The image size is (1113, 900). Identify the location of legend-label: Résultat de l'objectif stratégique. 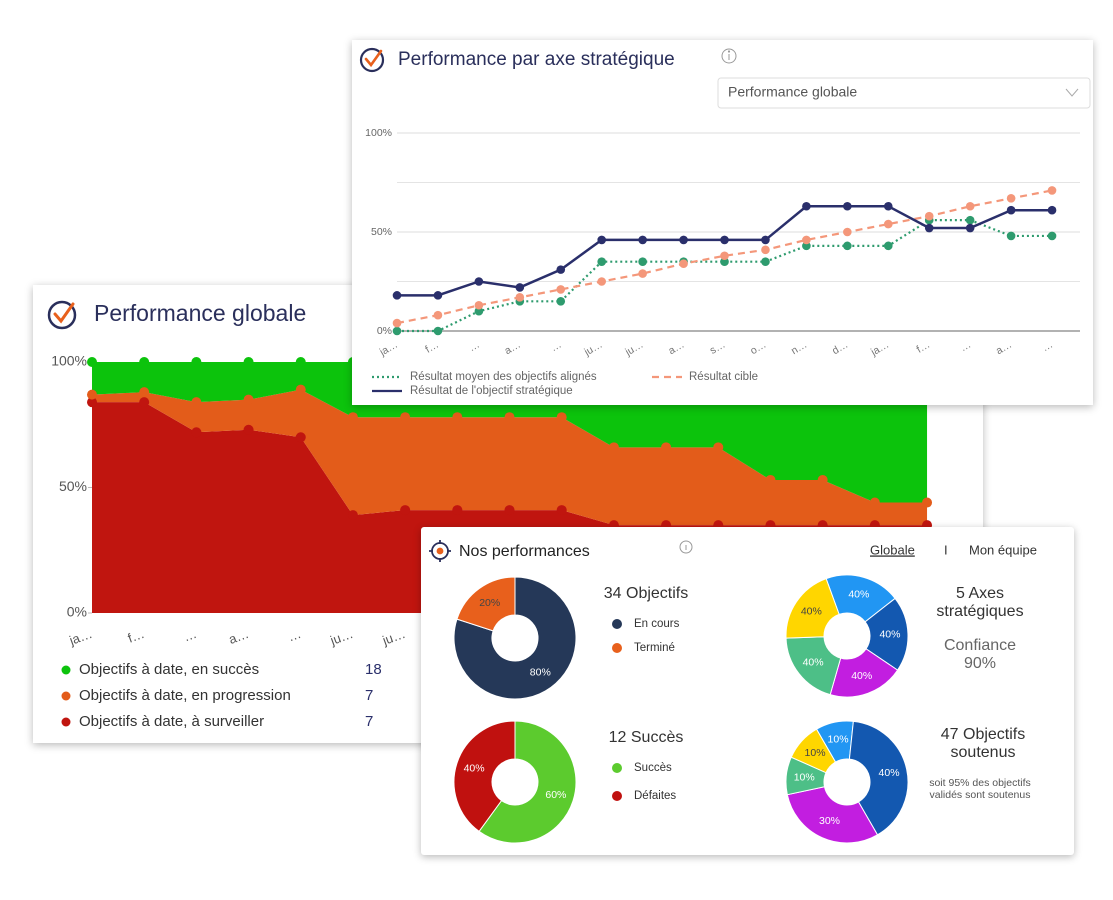
(491, 391).